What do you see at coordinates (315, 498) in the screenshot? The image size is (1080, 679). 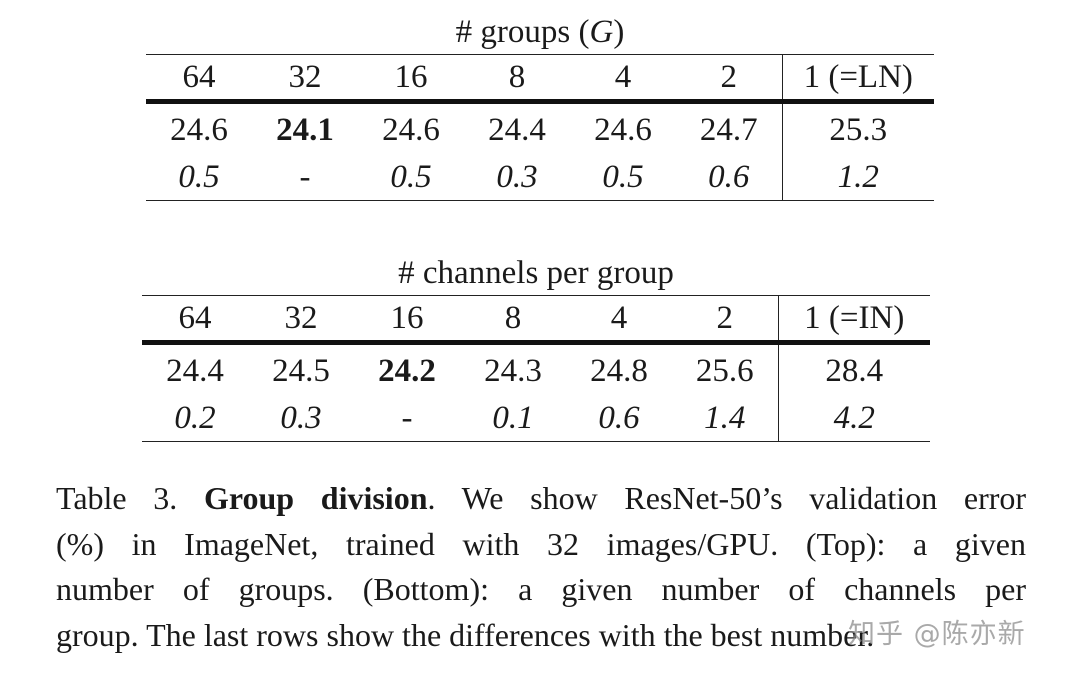 I see `caption-bold-title: Group division` at bounding box center [315, 498].